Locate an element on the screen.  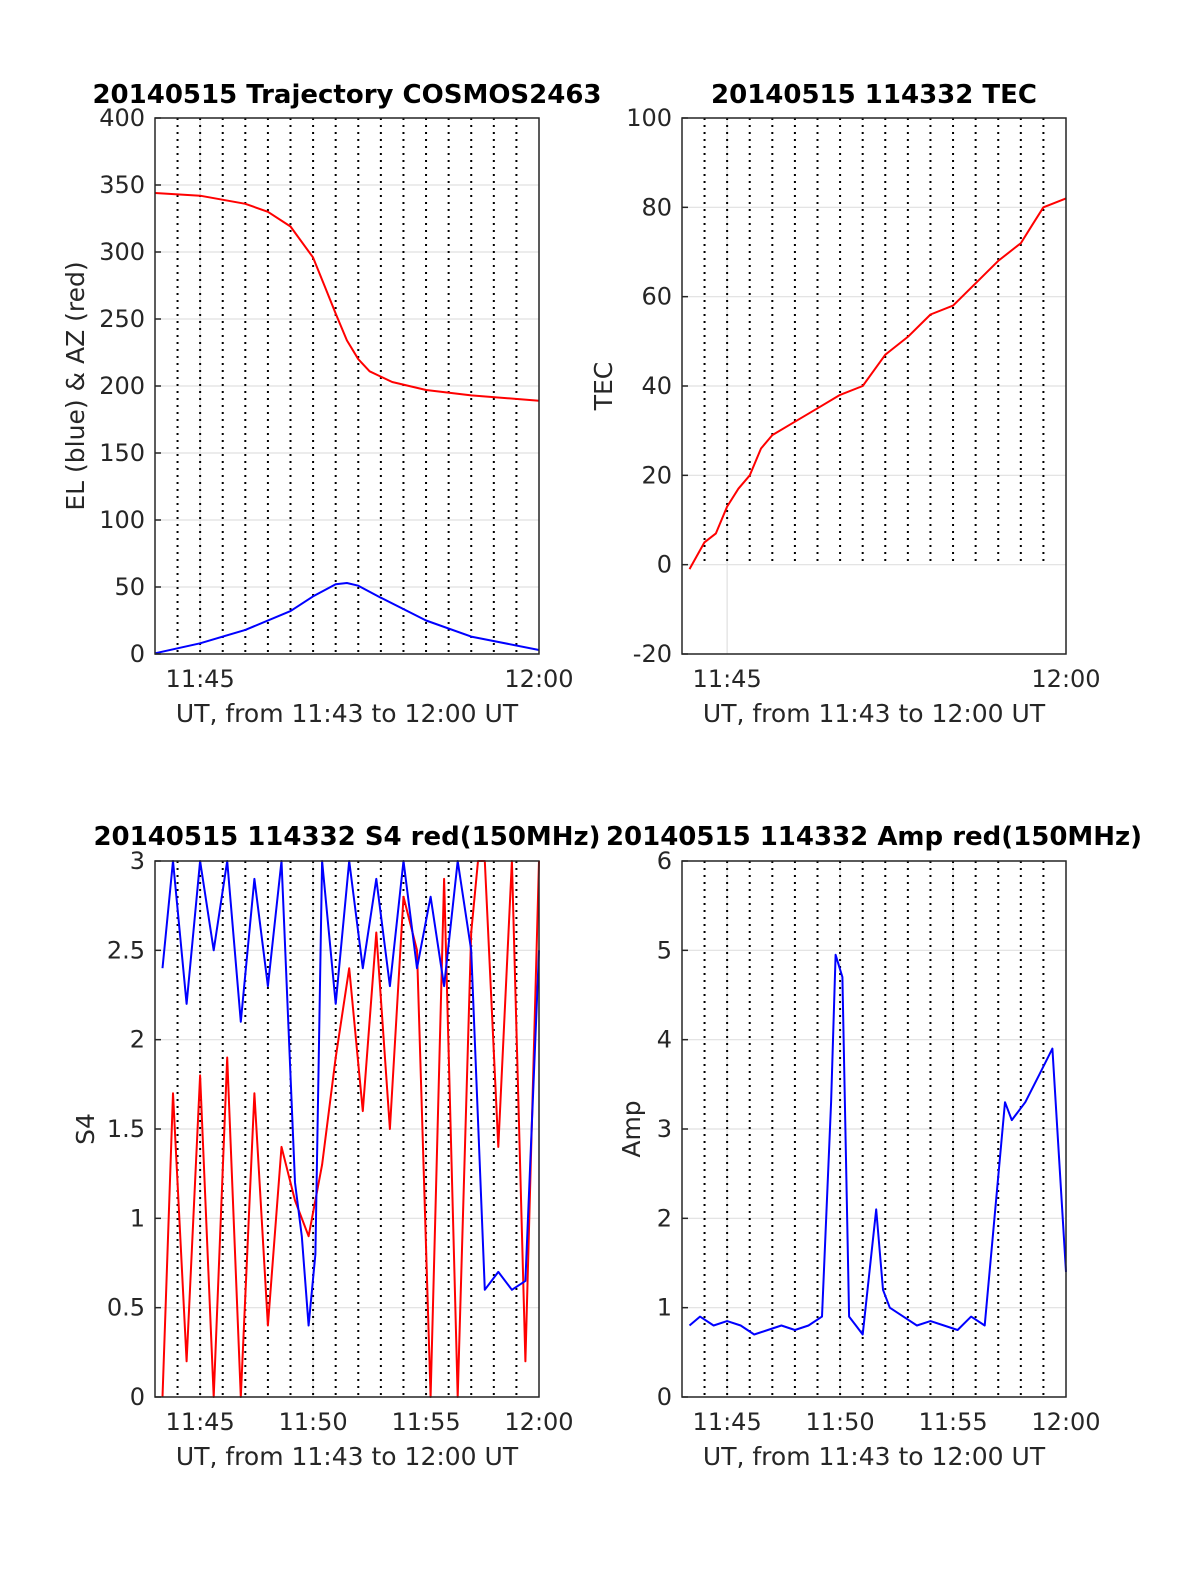
tick-labels: 0 1 2 3 4 5 6 11:45 11:50 11:55 12:00 is located at coordinates (879, 1141).